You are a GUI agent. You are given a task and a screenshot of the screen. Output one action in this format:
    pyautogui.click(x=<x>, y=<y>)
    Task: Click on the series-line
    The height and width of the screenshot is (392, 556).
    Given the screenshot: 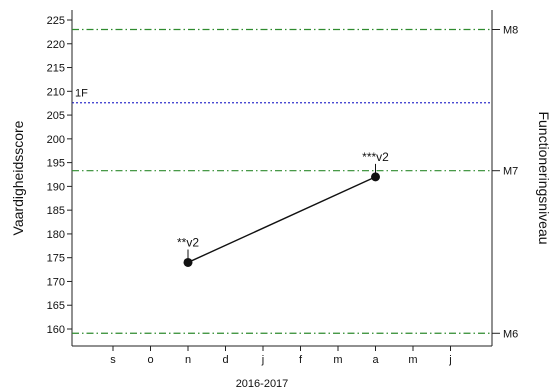 What is the action you would take?
    pyautogui.click(x=281, y=220)
    